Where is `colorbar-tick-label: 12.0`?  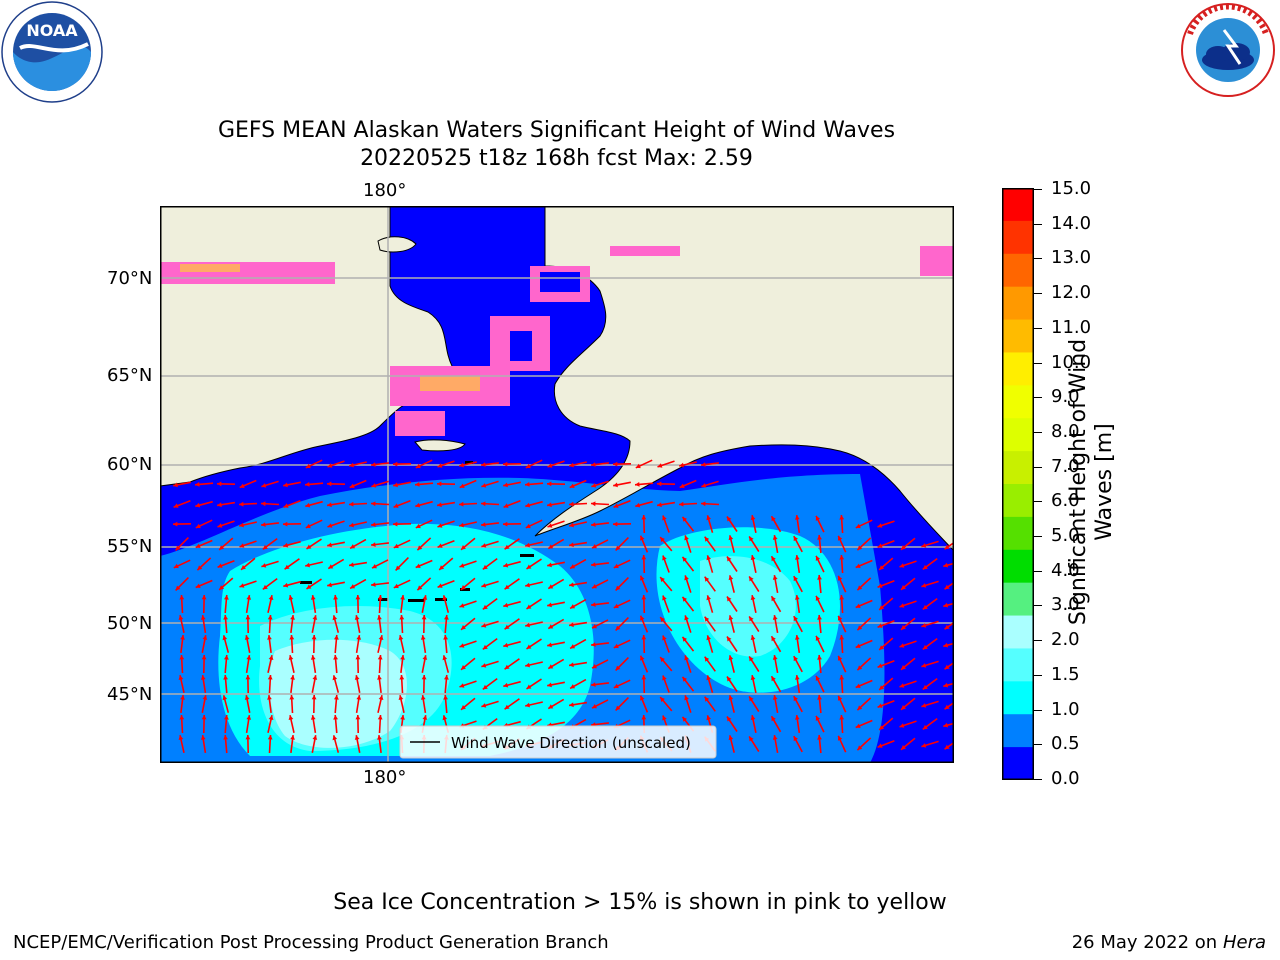
colorbar-tick-label: 12.0 is located at coordinates (1071, 293).